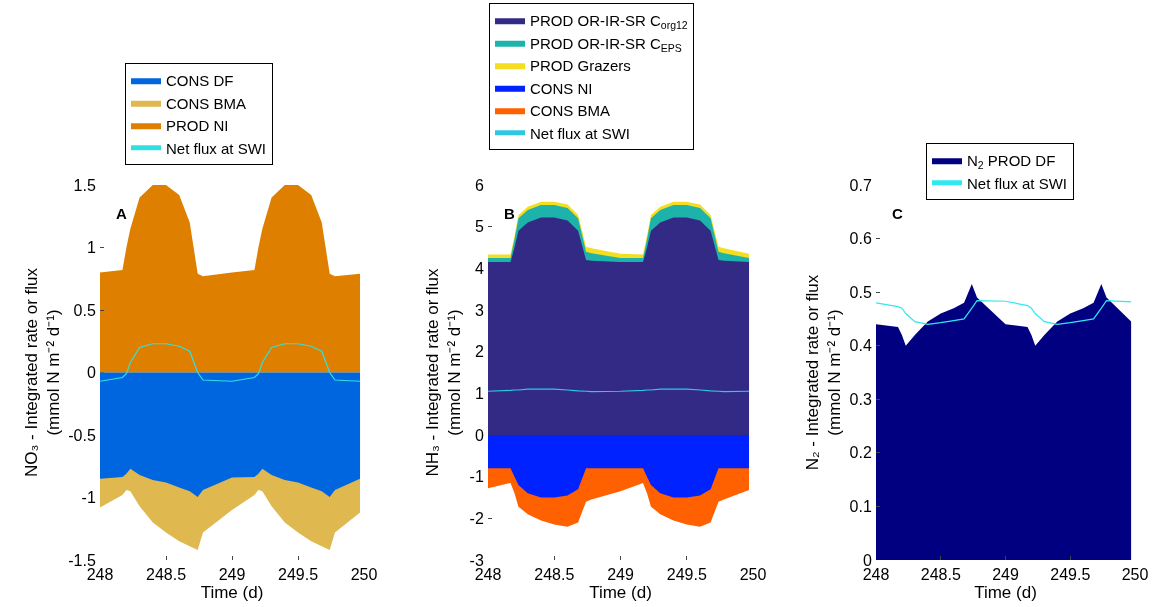  I want to click on y-tick-label: 5, so click(479, 227).